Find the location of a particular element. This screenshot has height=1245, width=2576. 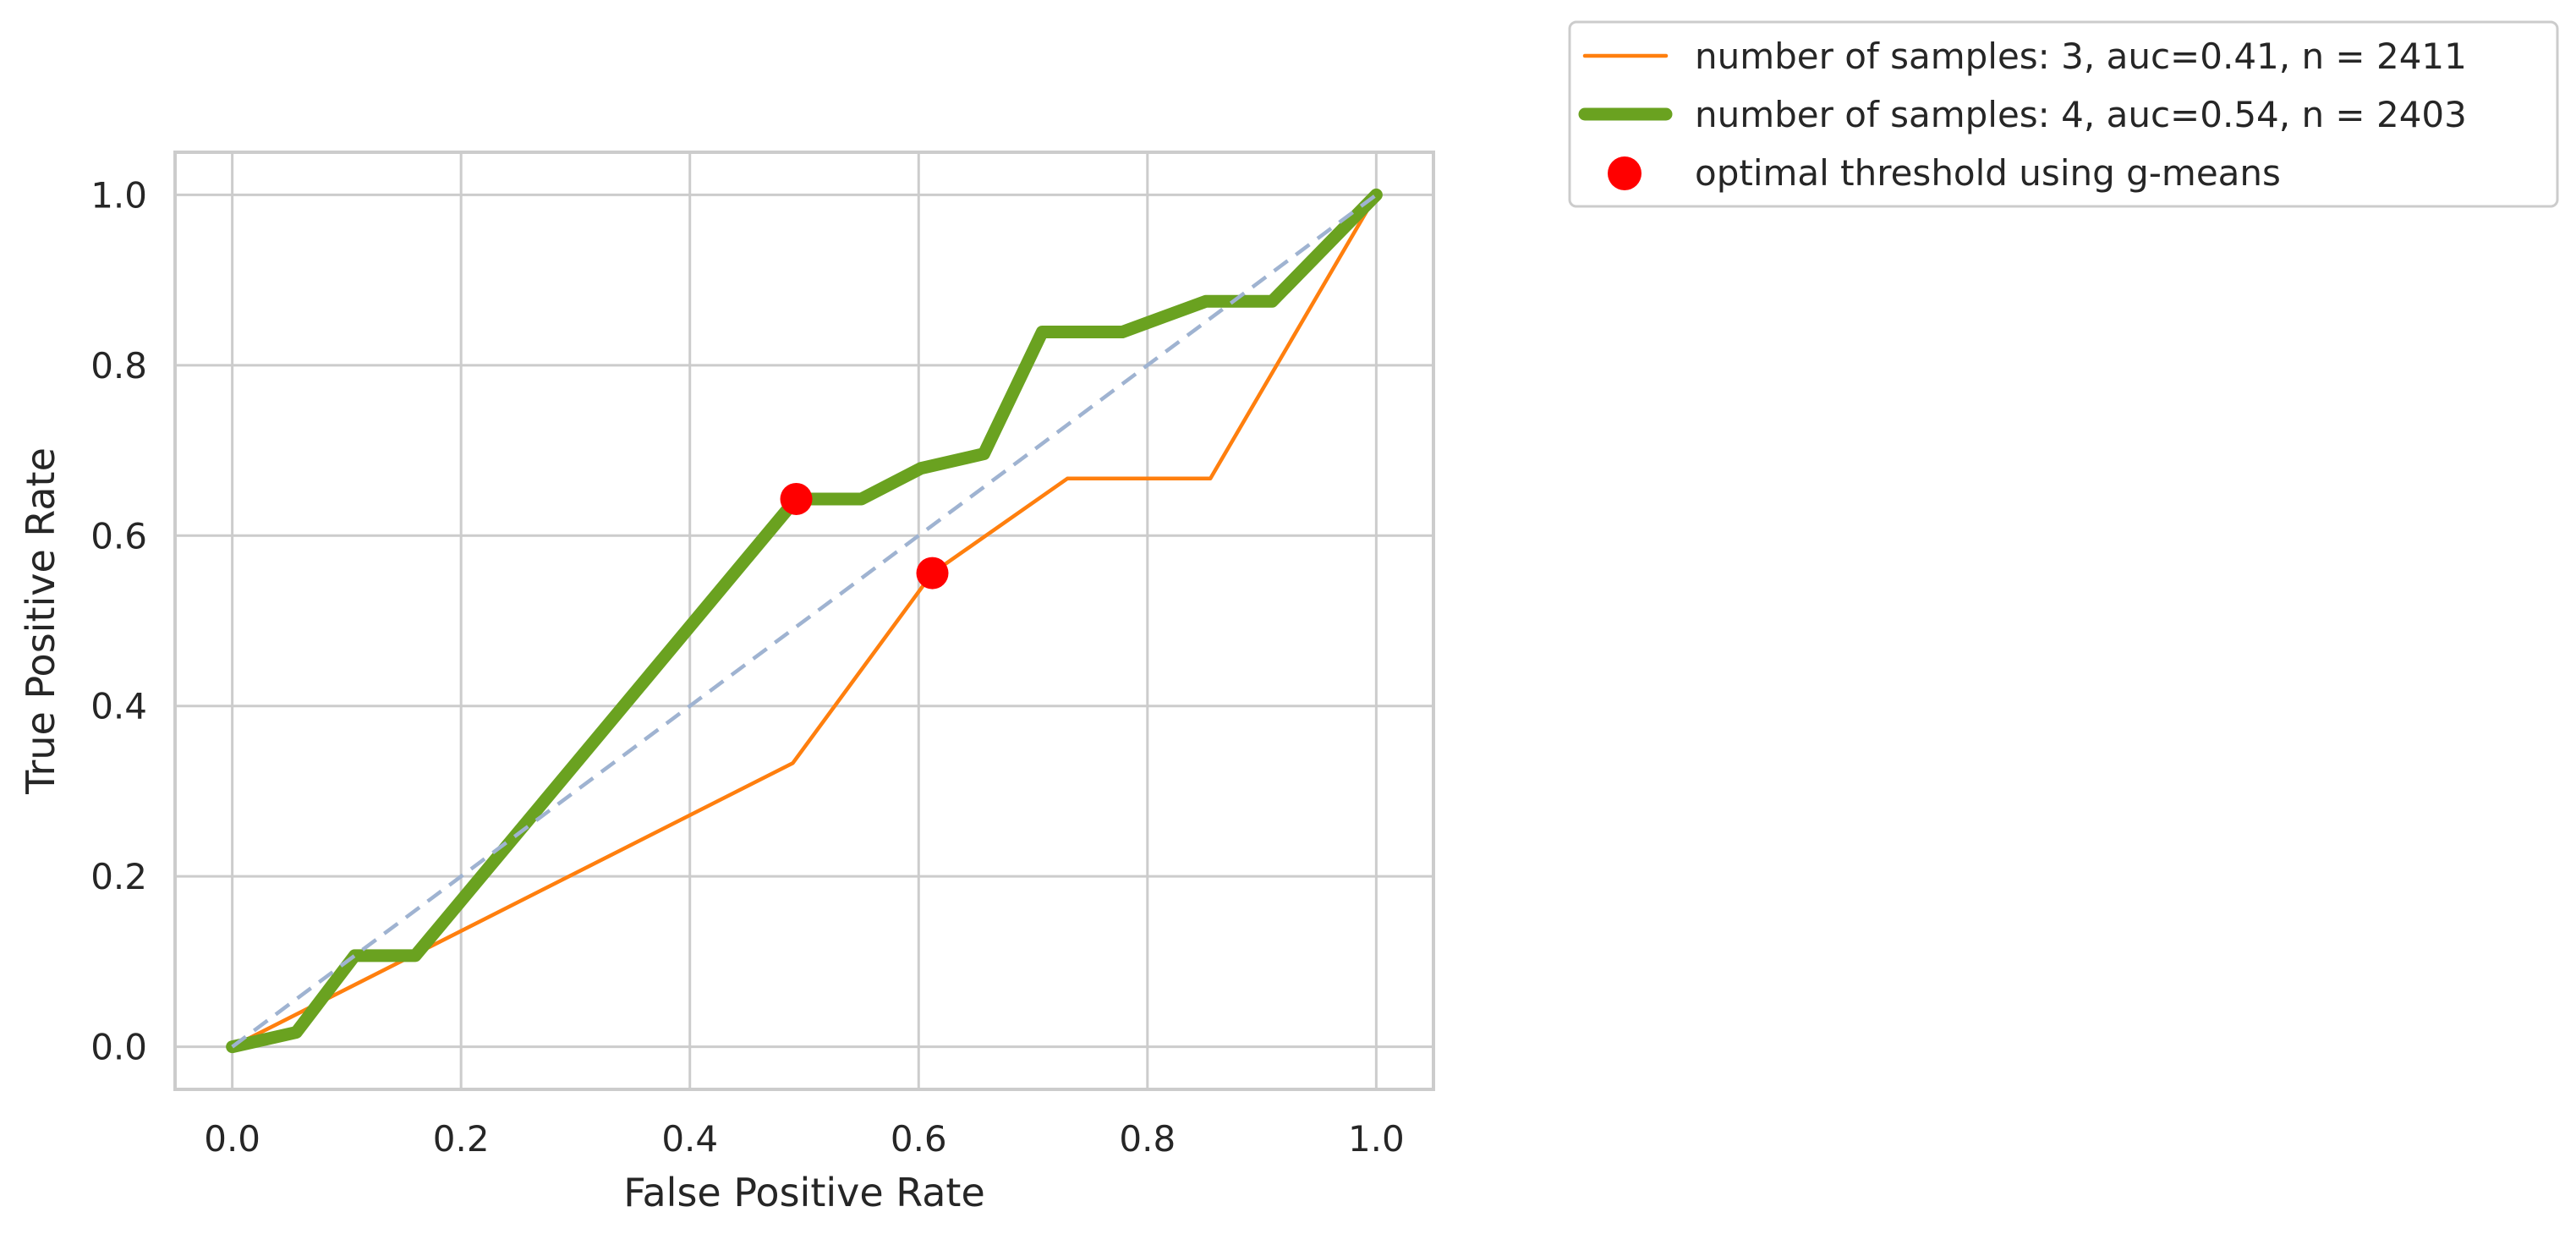

y-tick-label: 0.0 is located at coordinates (118, 1047).